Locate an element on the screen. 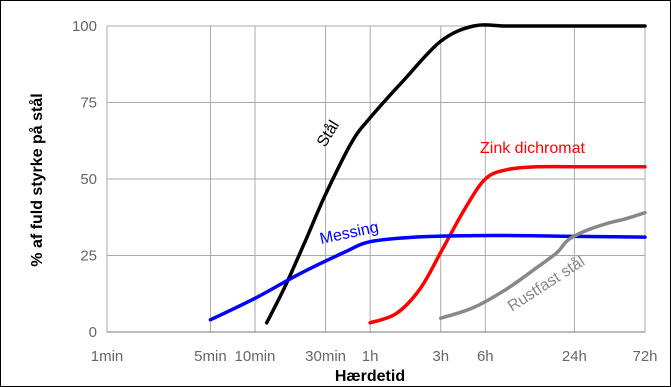  y-tick-label: 0 is located at coordinates (93, 332).